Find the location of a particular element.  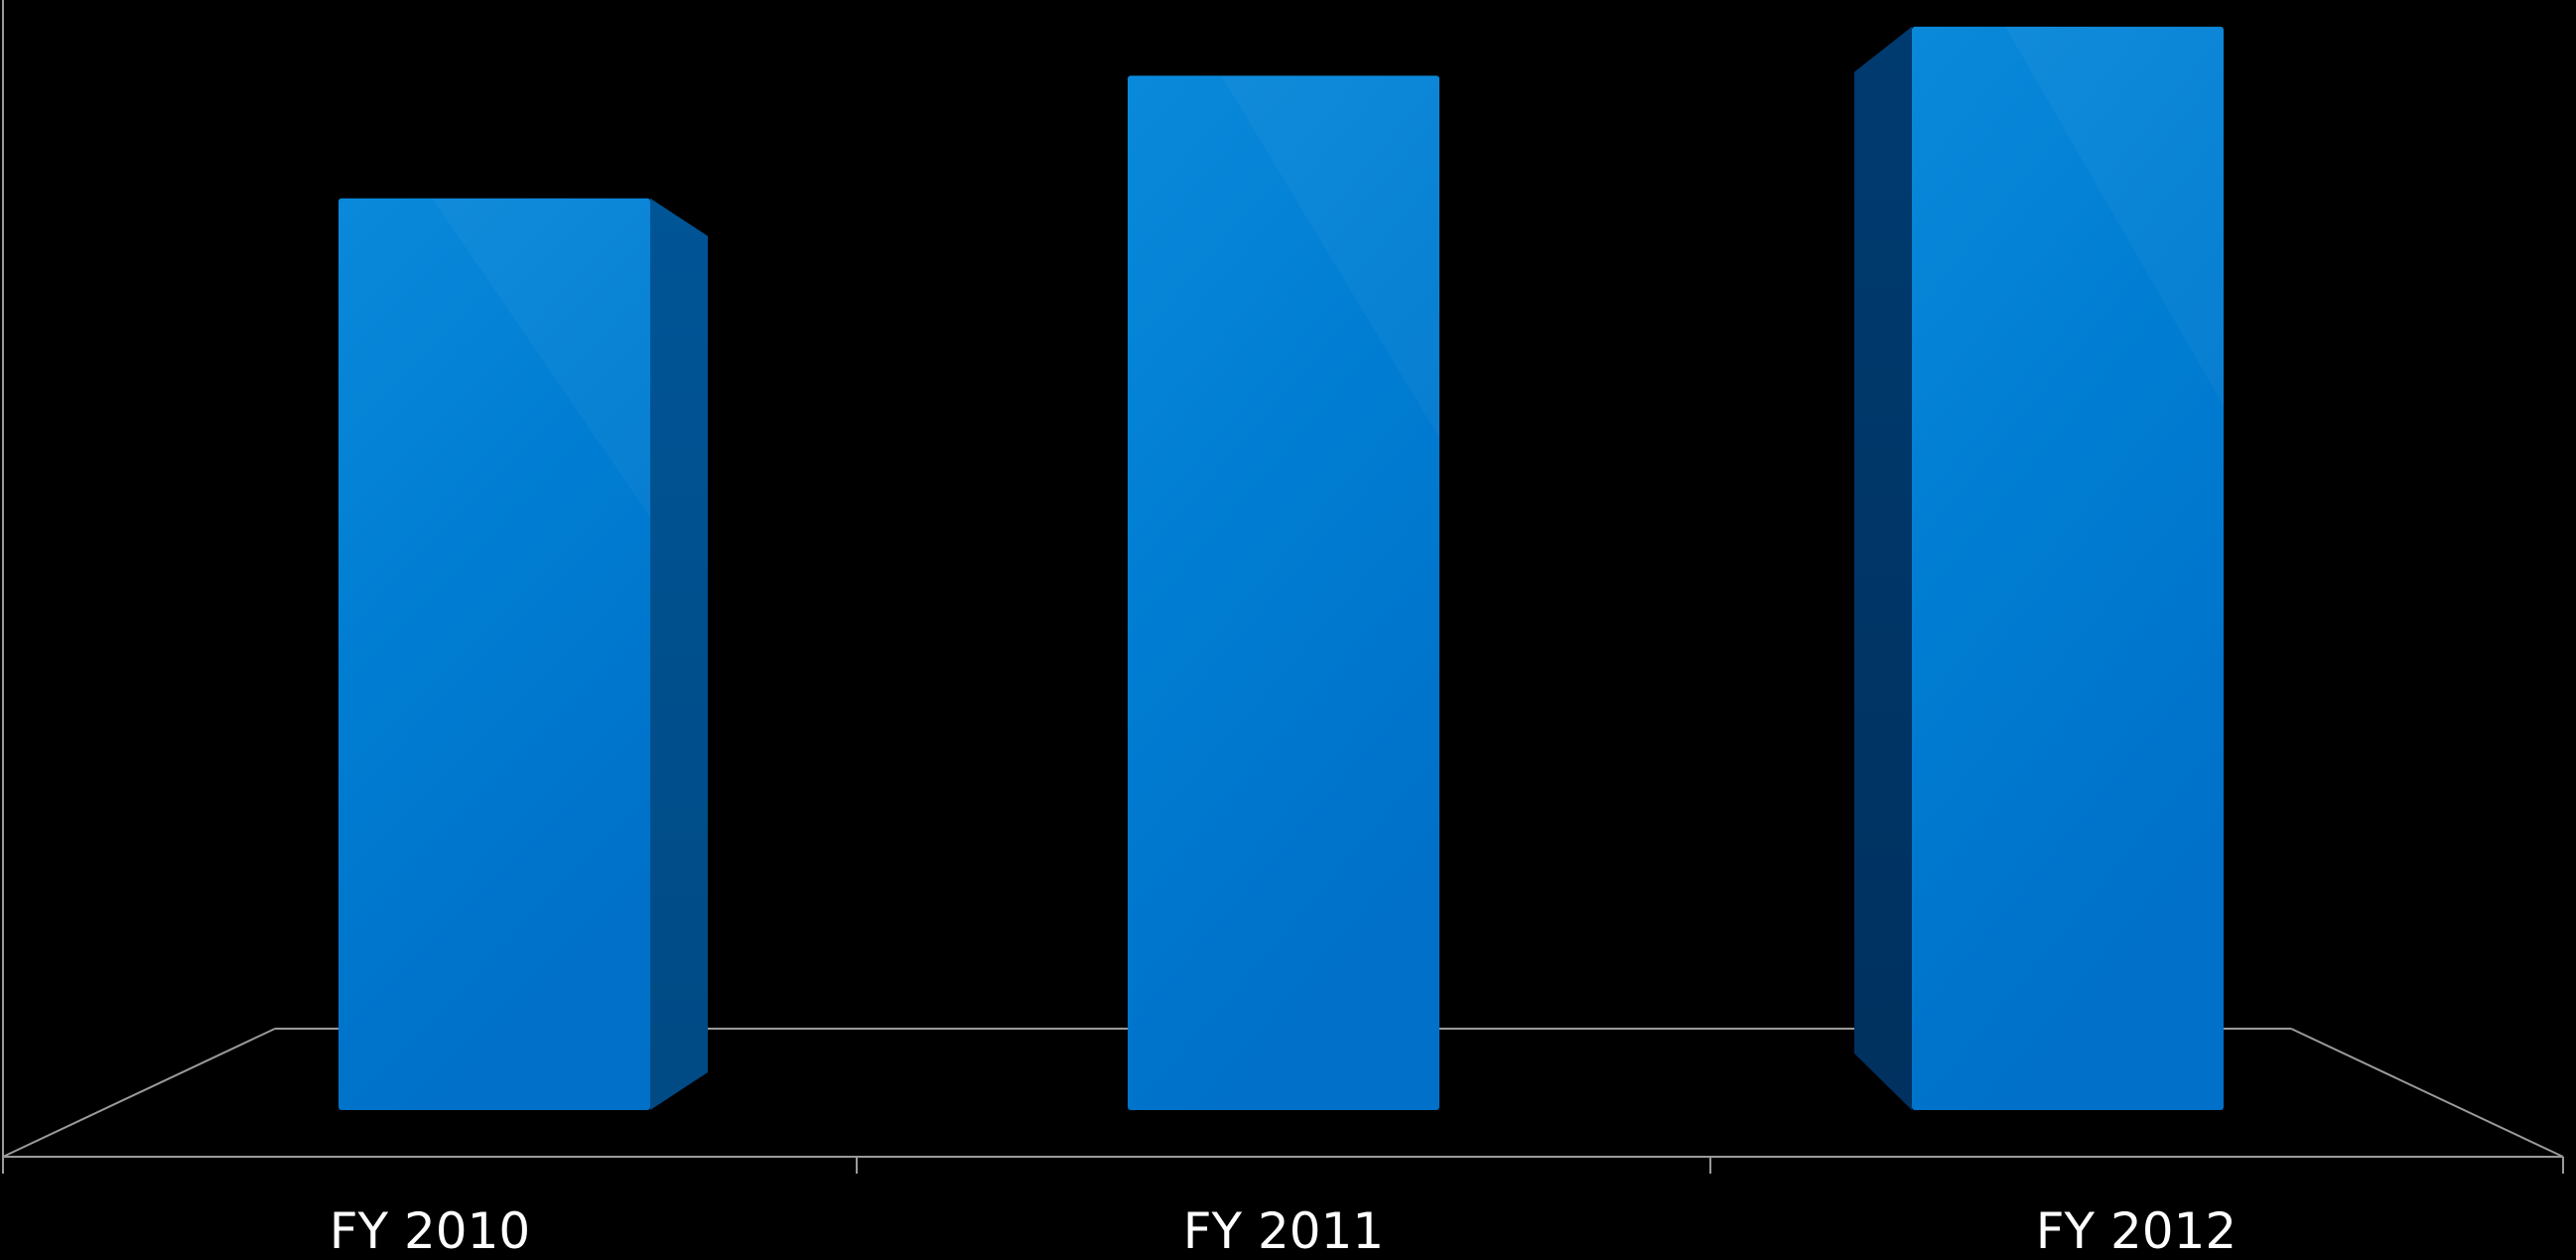

x-tick-label: FY 2011 is located at coordinates (1283, 1231).